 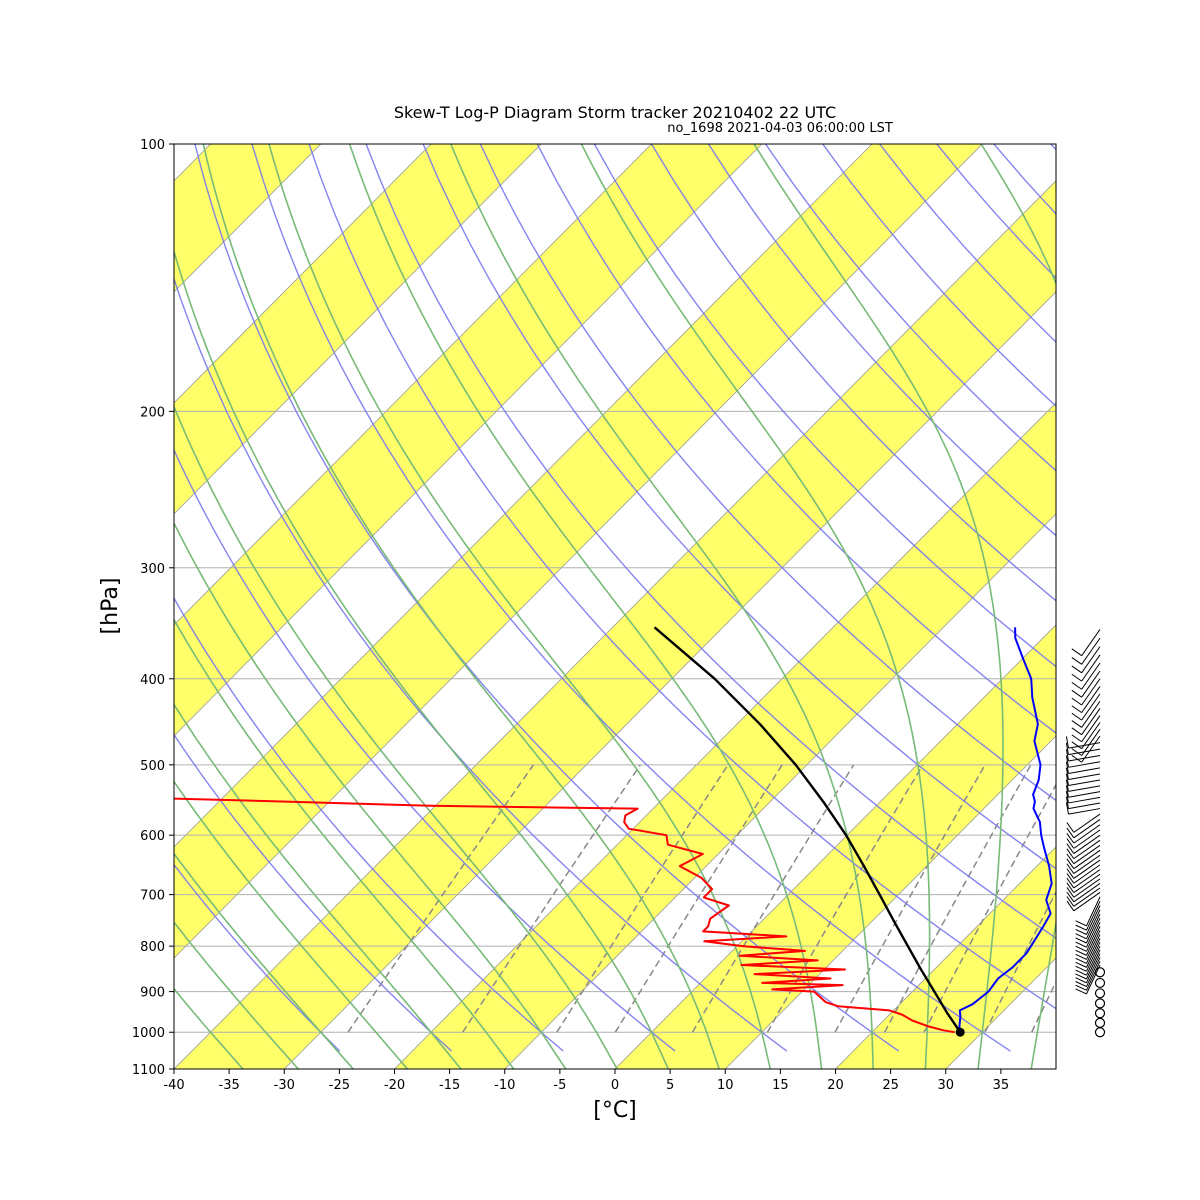 What do you see at coordinates (780, 1085) in the screenshot?
I see `x-tick-label: 15` at bounding box center [780, 1085].